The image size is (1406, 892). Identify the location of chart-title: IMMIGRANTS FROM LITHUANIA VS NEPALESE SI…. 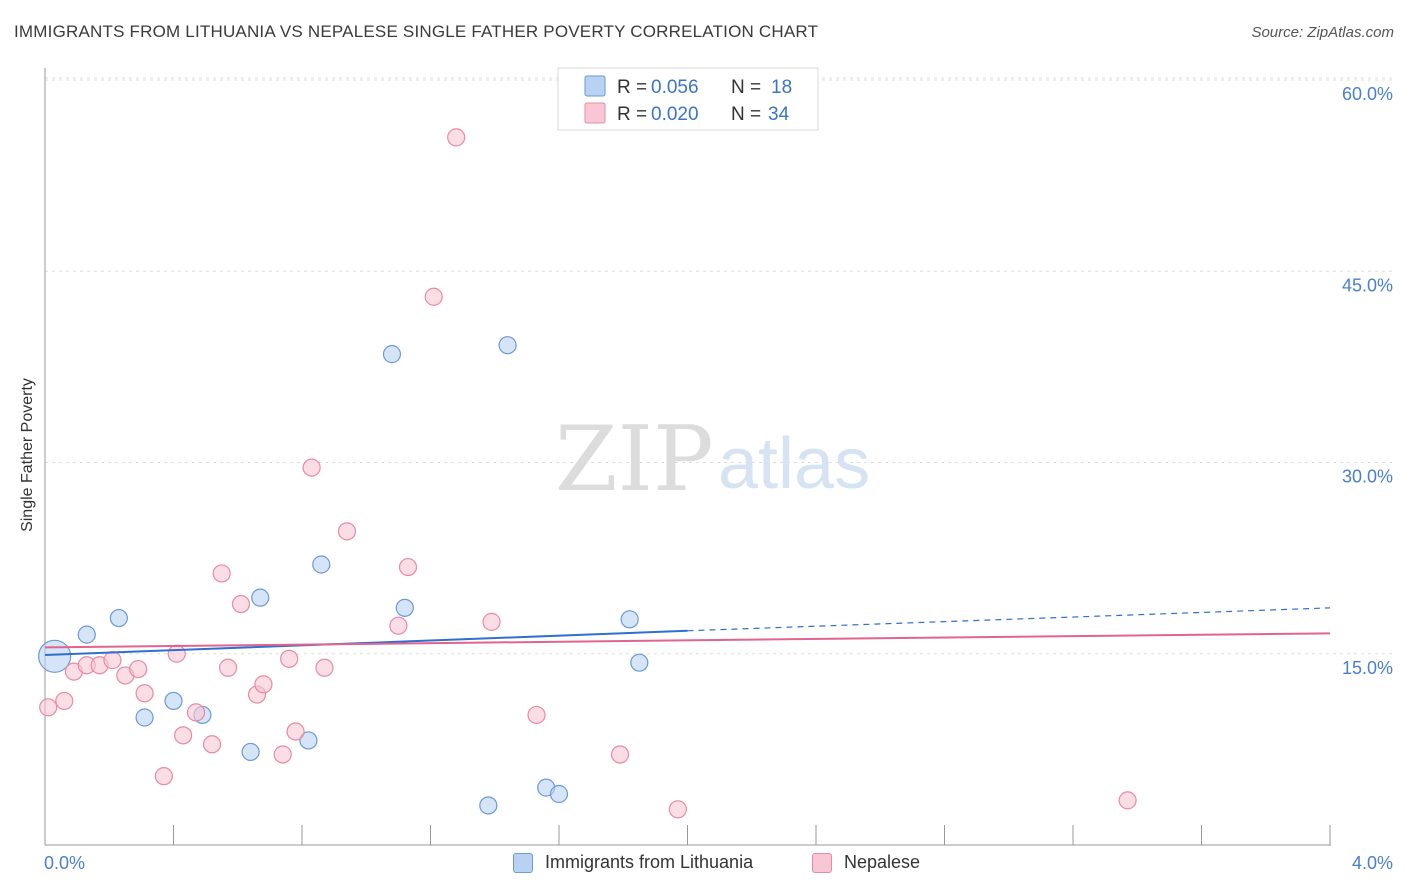
(416, 31).